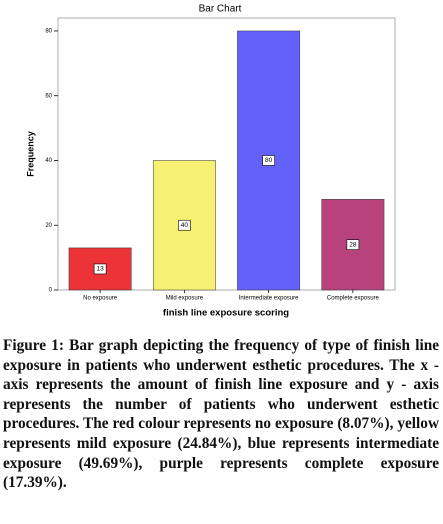 Image resolution: width=443 pixels, height=524 pixels. I want to click on value-label: 28, so click(353, 244).